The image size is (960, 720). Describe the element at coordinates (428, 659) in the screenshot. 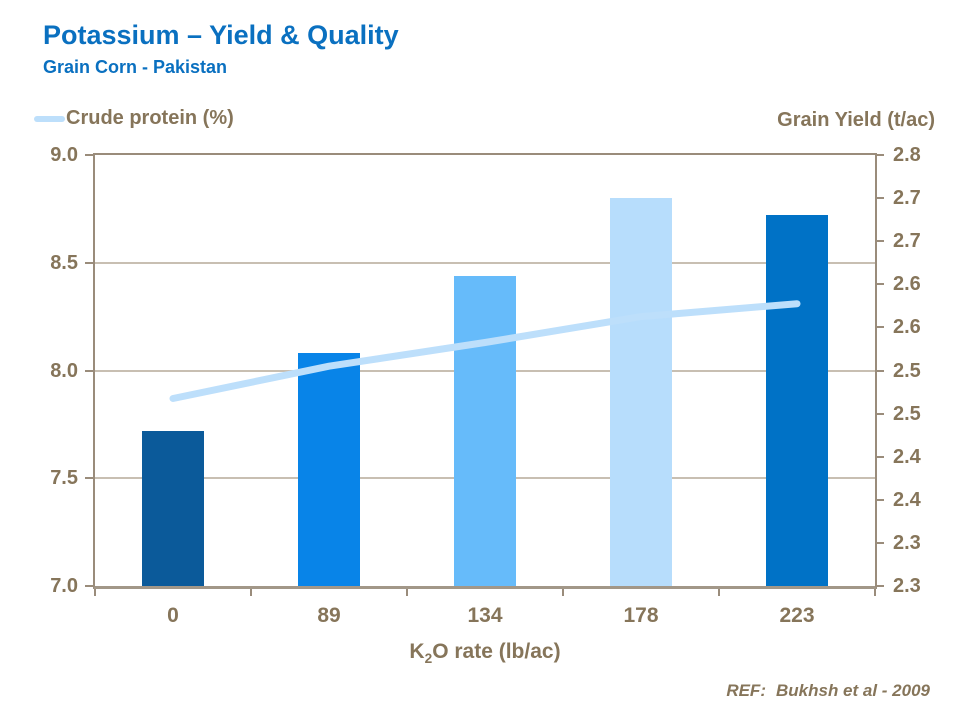

I see `x-axis-title-sub: 2` at that location.